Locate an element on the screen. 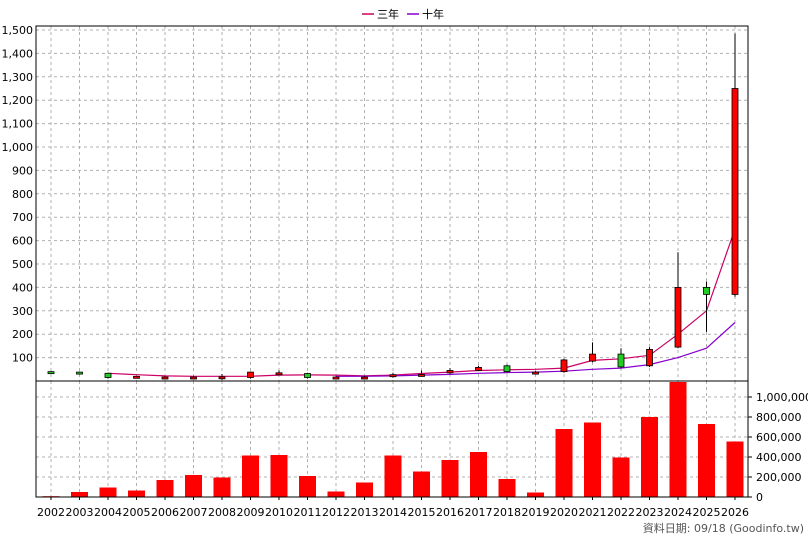  legend-ma3-label: 三年 is located at coordinates (388, 14).